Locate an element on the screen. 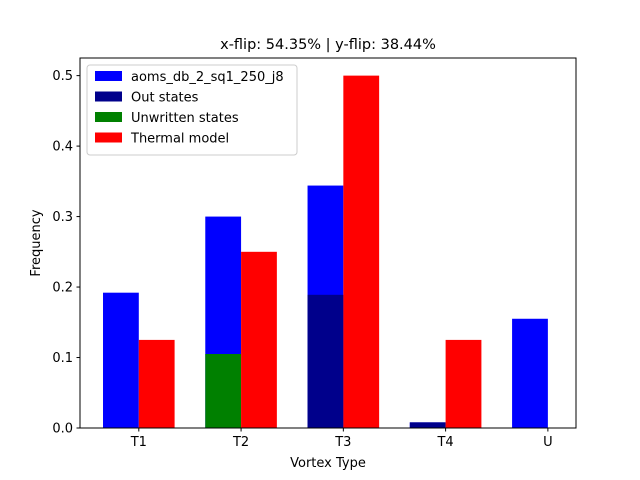 Image resolution: width=640 pixels, height=480 pixels. legend-label: Out states is located at coordinates (165, 98).